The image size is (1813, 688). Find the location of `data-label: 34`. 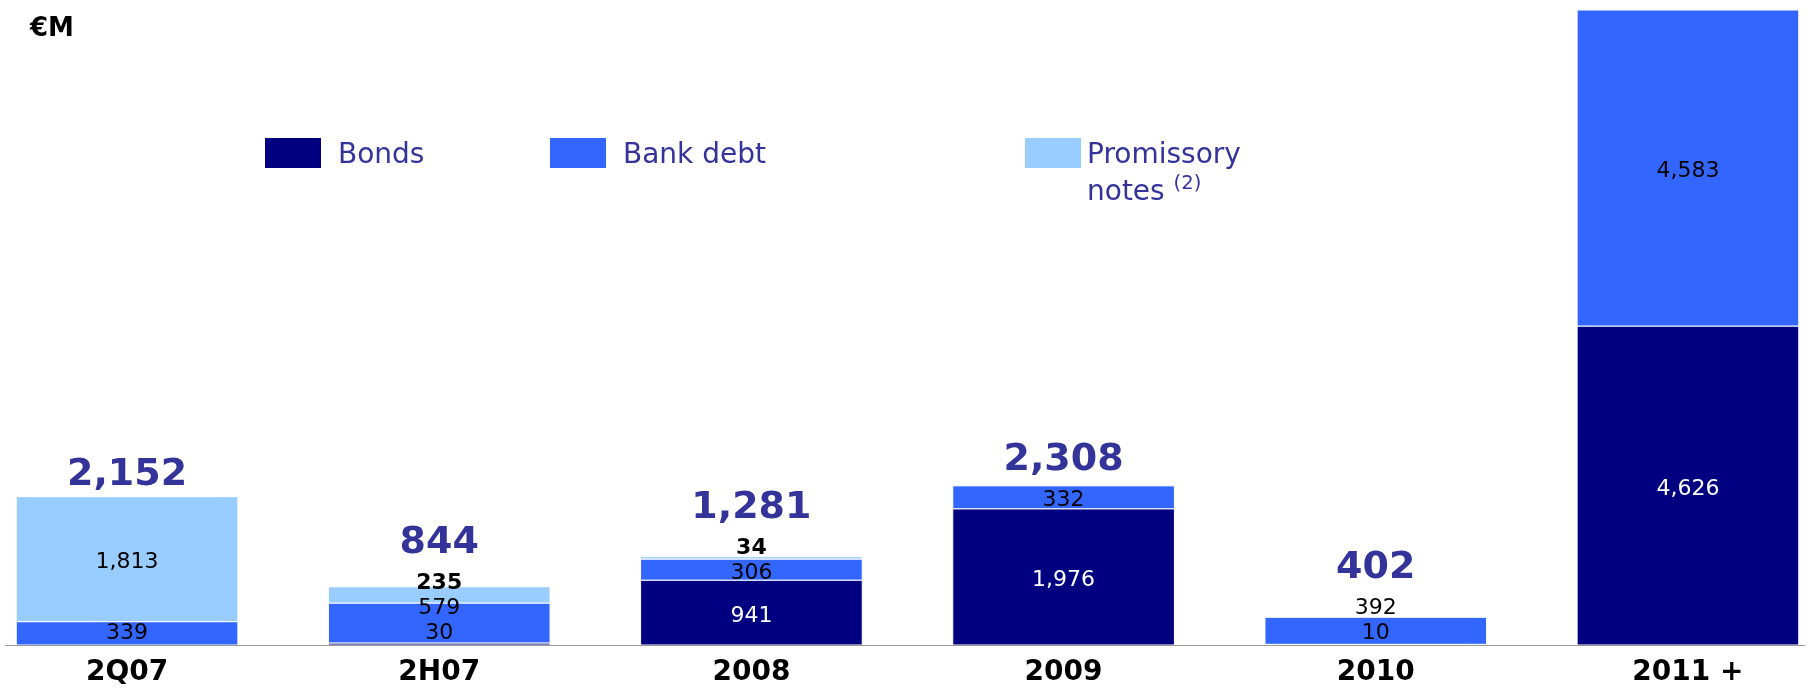

data-label: 34 is located at coordinates (751, 546).